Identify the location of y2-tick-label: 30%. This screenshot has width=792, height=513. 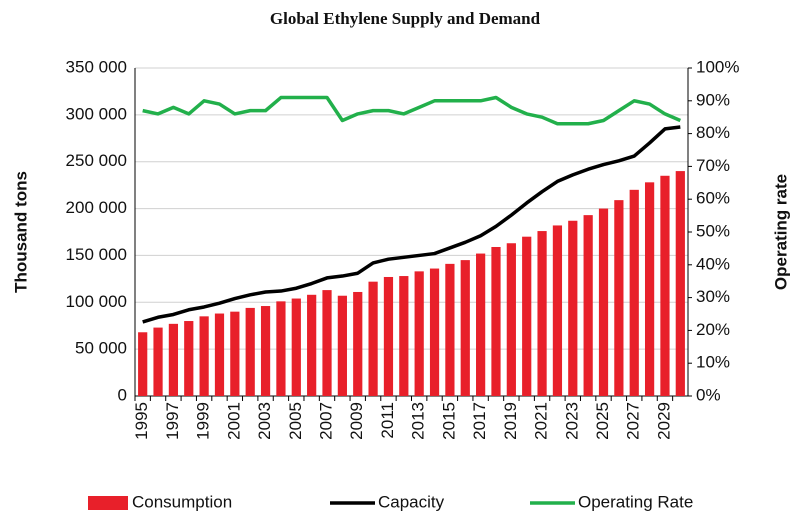
(713, 296).